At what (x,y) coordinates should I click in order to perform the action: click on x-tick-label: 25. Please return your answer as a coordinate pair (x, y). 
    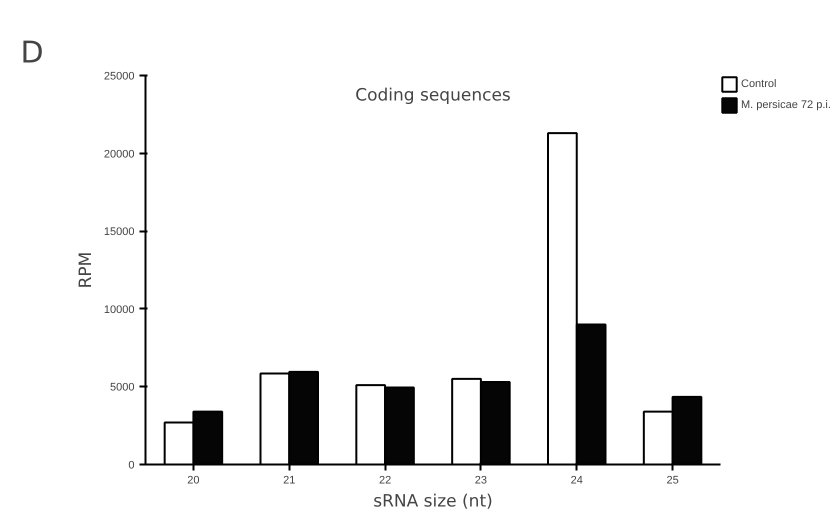
    Looking at the image, I should click on (672, 480).